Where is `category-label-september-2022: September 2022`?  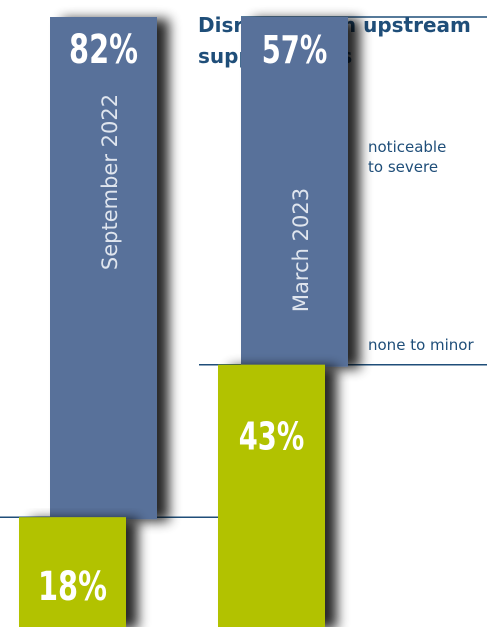
category-label-september-2022: September 2022 is located at coordinates (110, 182).